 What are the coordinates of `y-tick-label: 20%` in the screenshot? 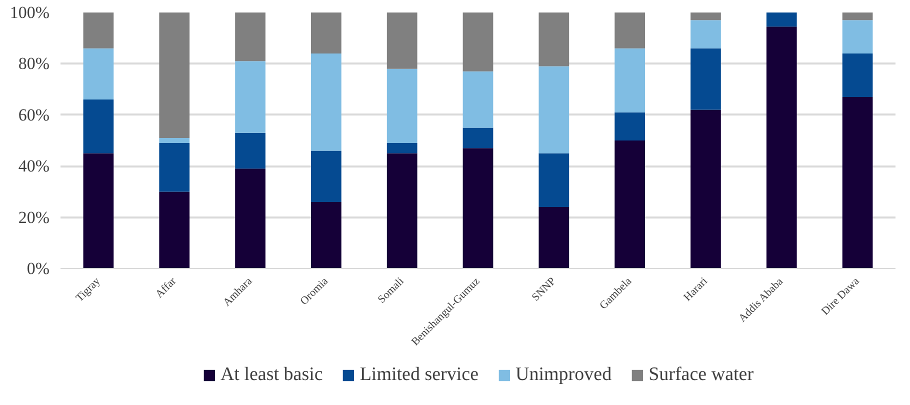 It's located at (34, 217).